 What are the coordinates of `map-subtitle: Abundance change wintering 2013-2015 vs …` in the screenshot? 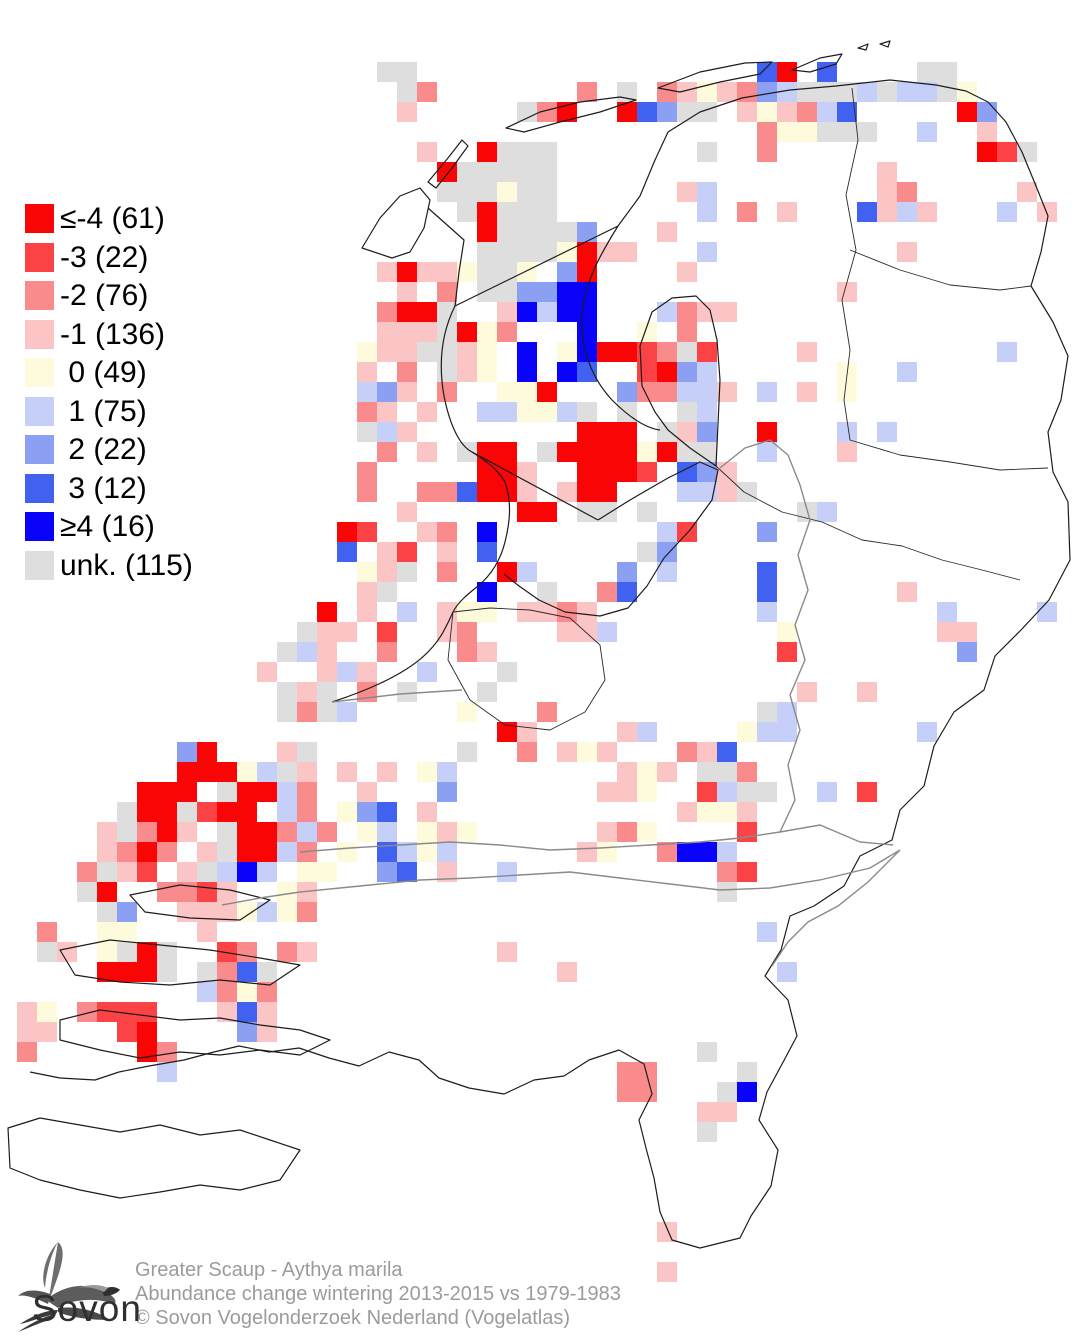 It's located at (378, 1294).